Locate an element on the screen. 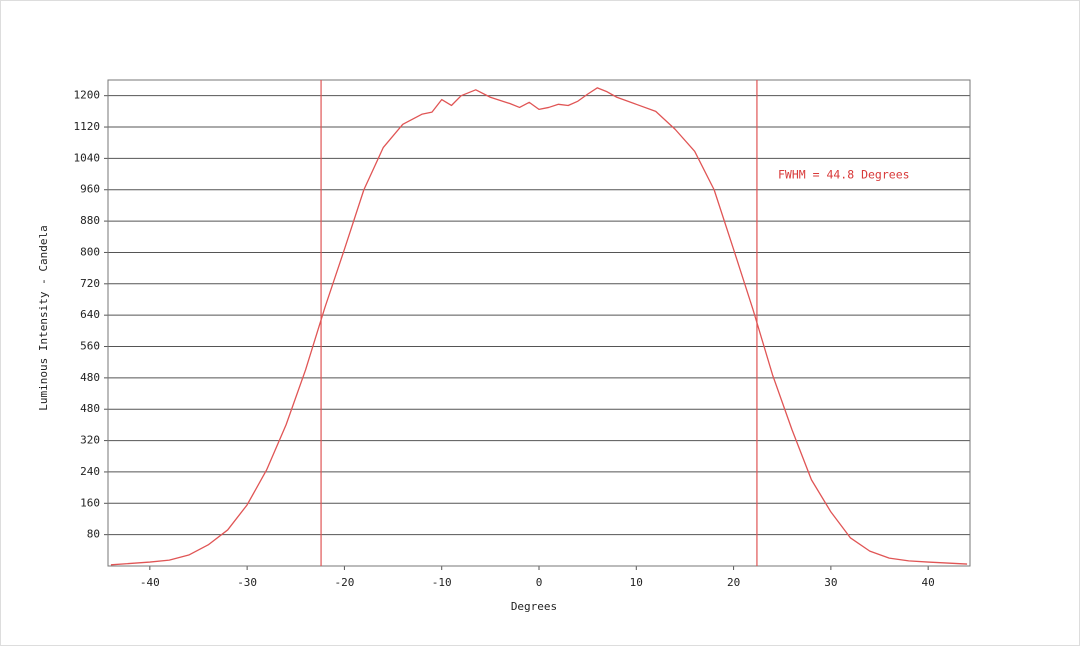  y-tick-label: 1200 is located at coordinates (87, 95).